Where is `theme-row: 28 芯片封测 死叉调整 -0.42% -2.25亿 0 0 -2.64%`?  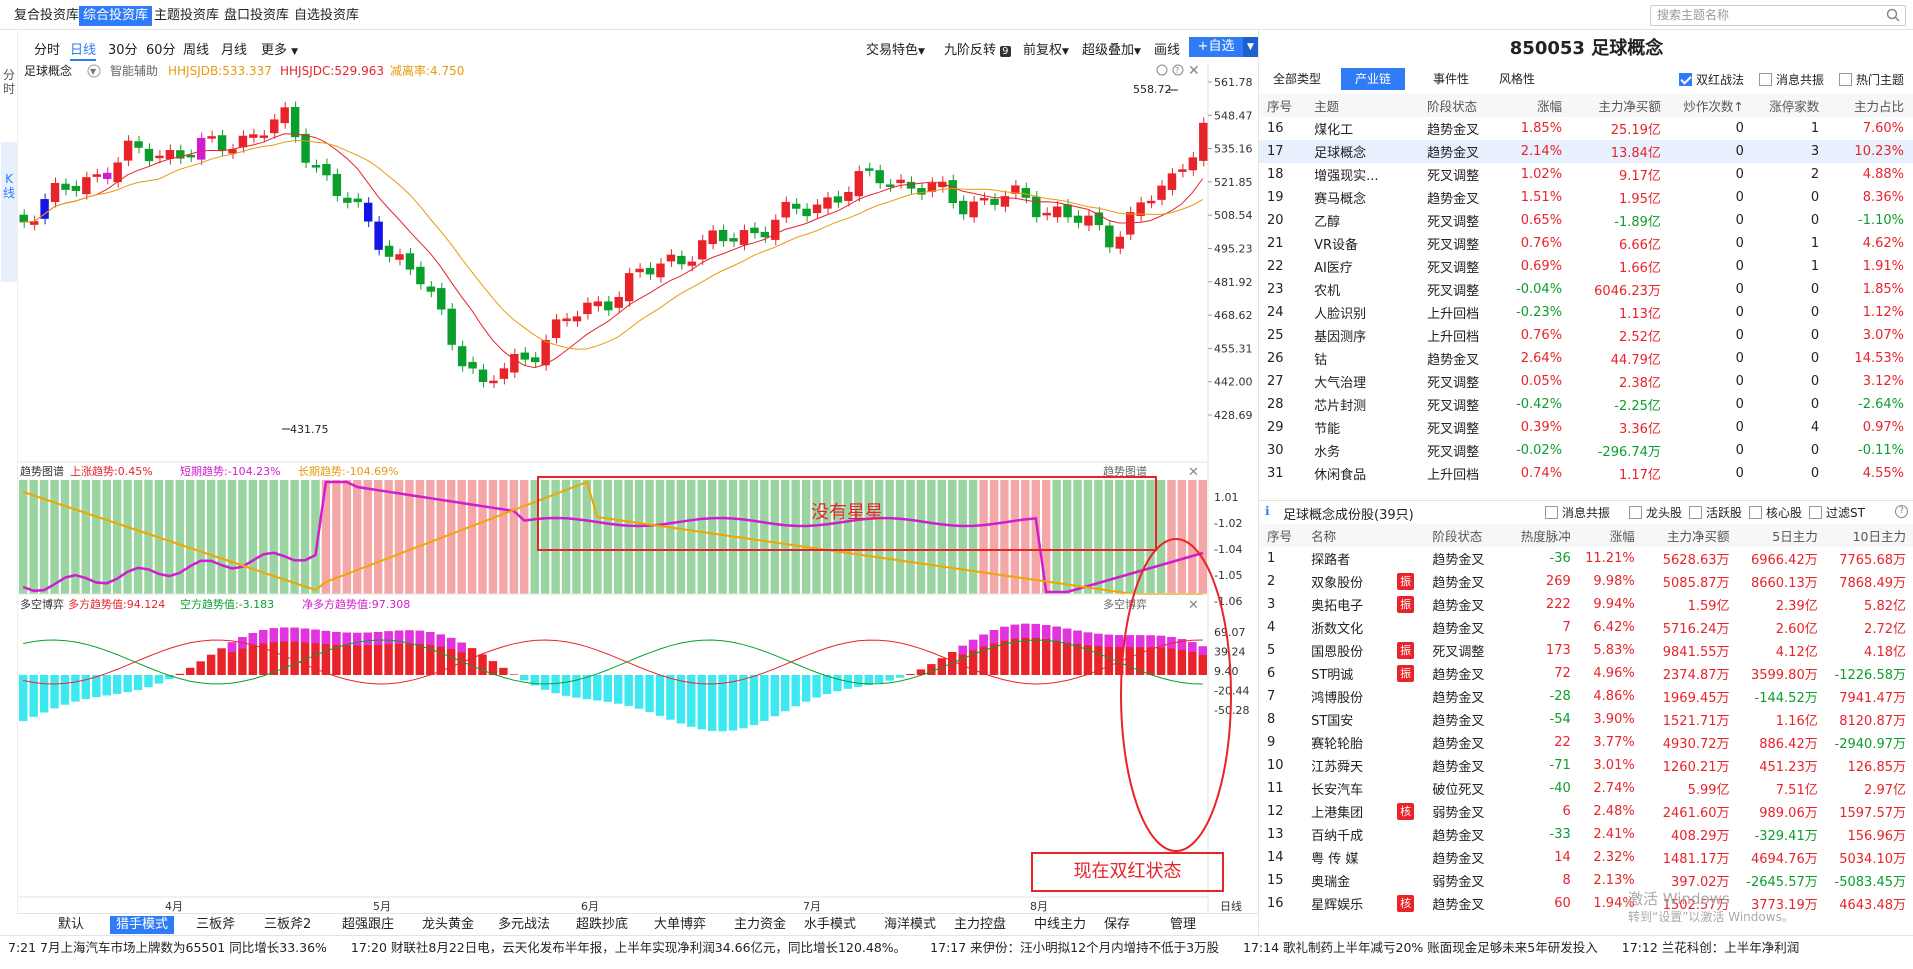 theme-row: 28 芯片封测 死叉调整 -0.42% -2.25亿 0 0 -2.64% is located at coordinates (1586, 404).